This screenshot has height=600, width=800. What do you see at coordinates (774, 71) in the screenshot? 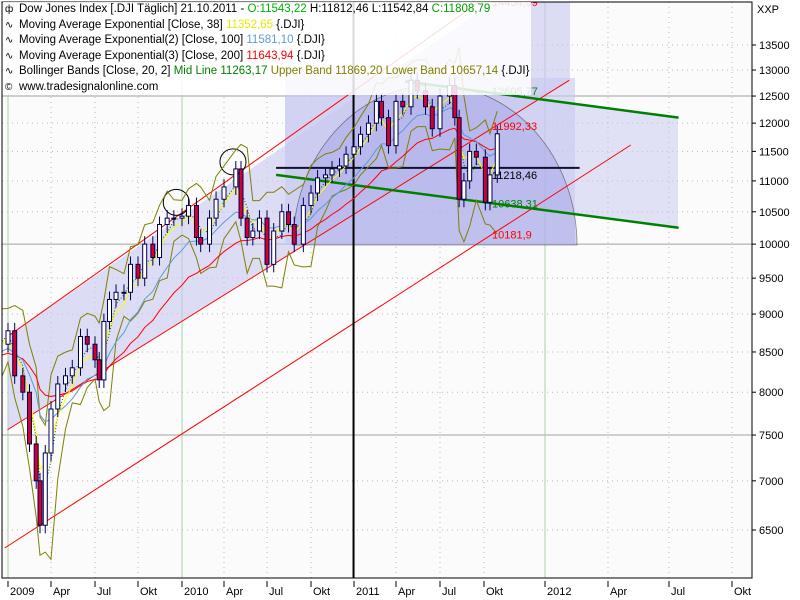
I see `y-tick-label: 13000` at bounding box center [774, 71].